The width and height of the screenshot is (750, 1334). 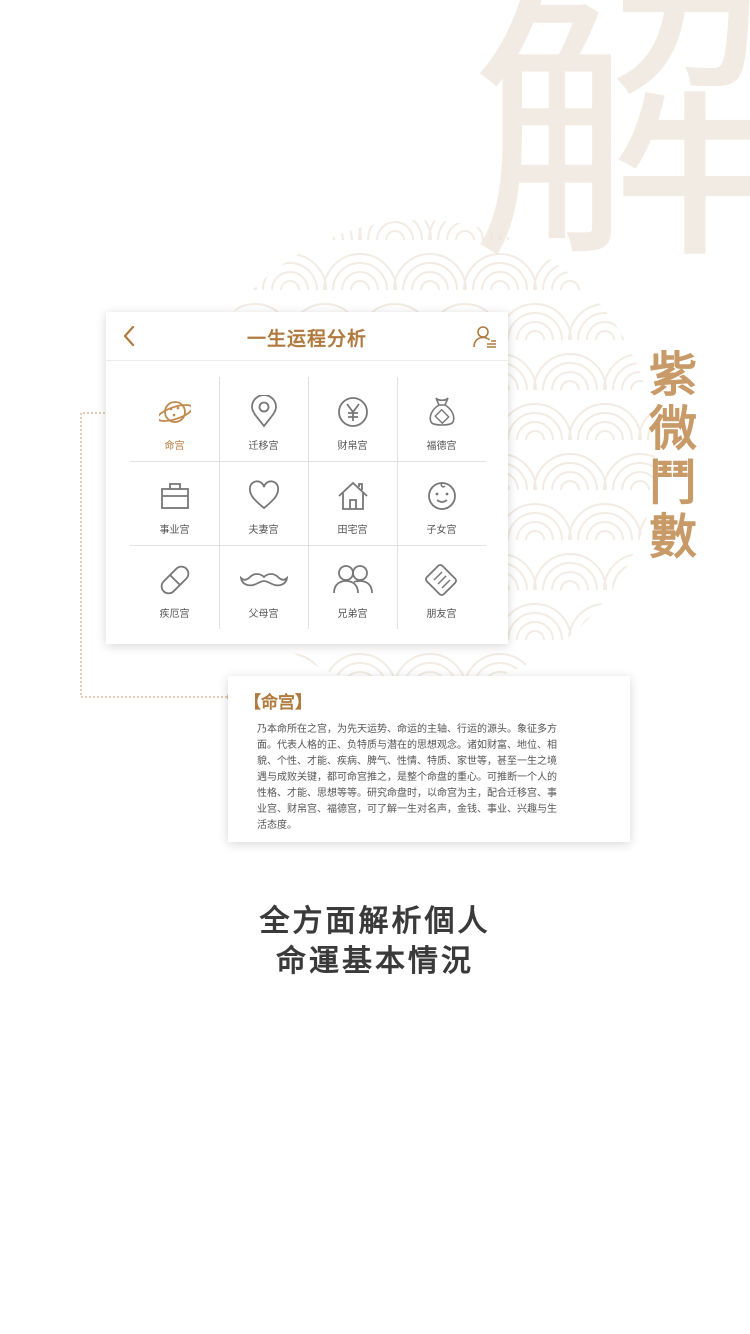 What do you see at coordinates (375, 961) in the screenshot?
I see `slogan-line-2: 命運基本情況` at bounding box center [375, 961].